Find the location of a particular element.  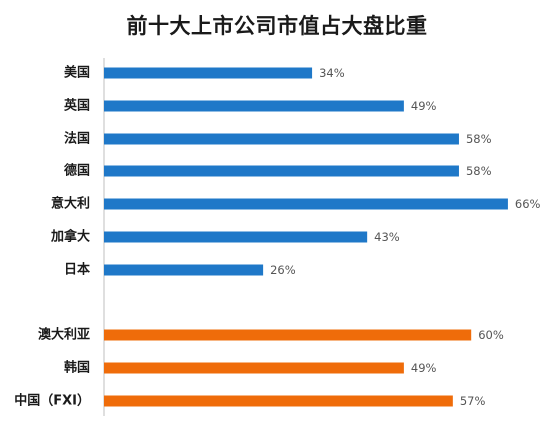

value-label-5: 43% is located at coordinates (387, 237).